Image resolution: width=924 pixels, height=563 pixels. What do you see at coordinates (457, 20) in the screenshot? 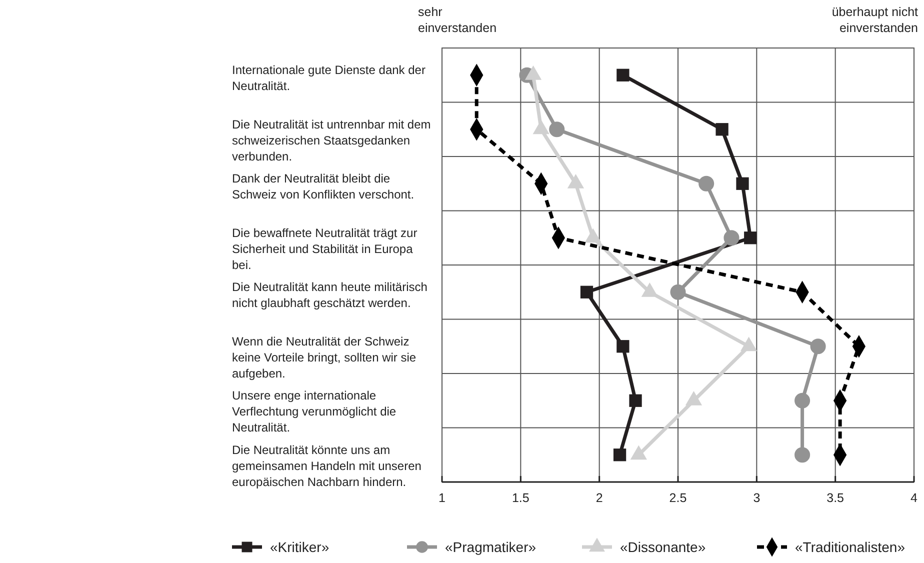
I see `text: sehr einverstanden` at bounding box center [457, 20].